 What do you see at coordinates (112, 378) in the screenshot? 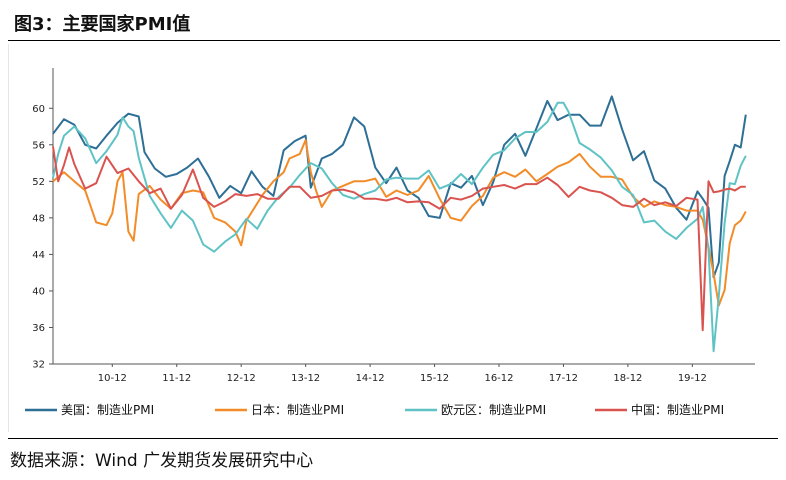
I see `x-tick-label: 10-12` at bounding box center [112, 378].